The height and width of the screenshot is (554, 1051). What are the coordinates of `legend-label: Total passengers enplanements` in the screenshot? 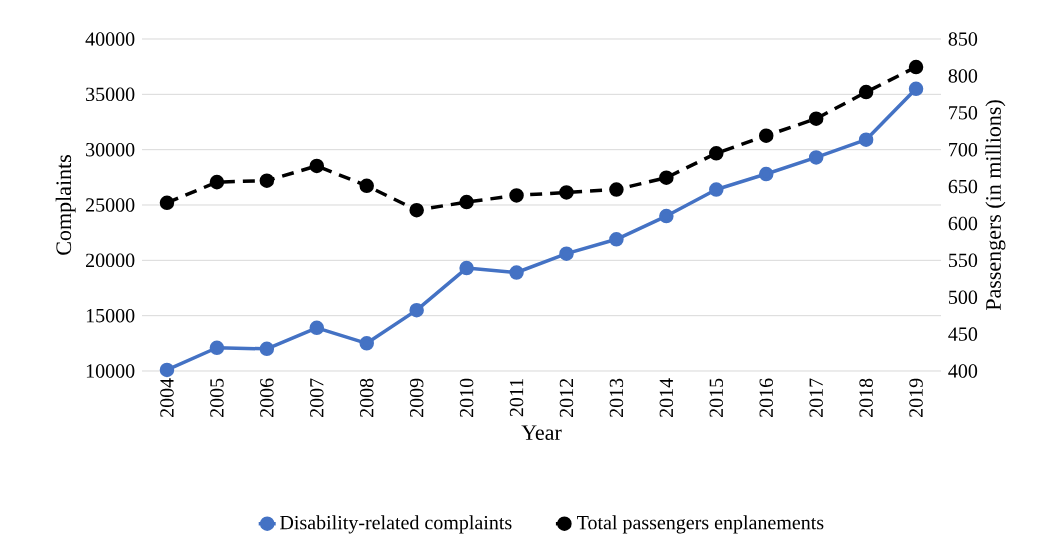 It's located at (700, 524).